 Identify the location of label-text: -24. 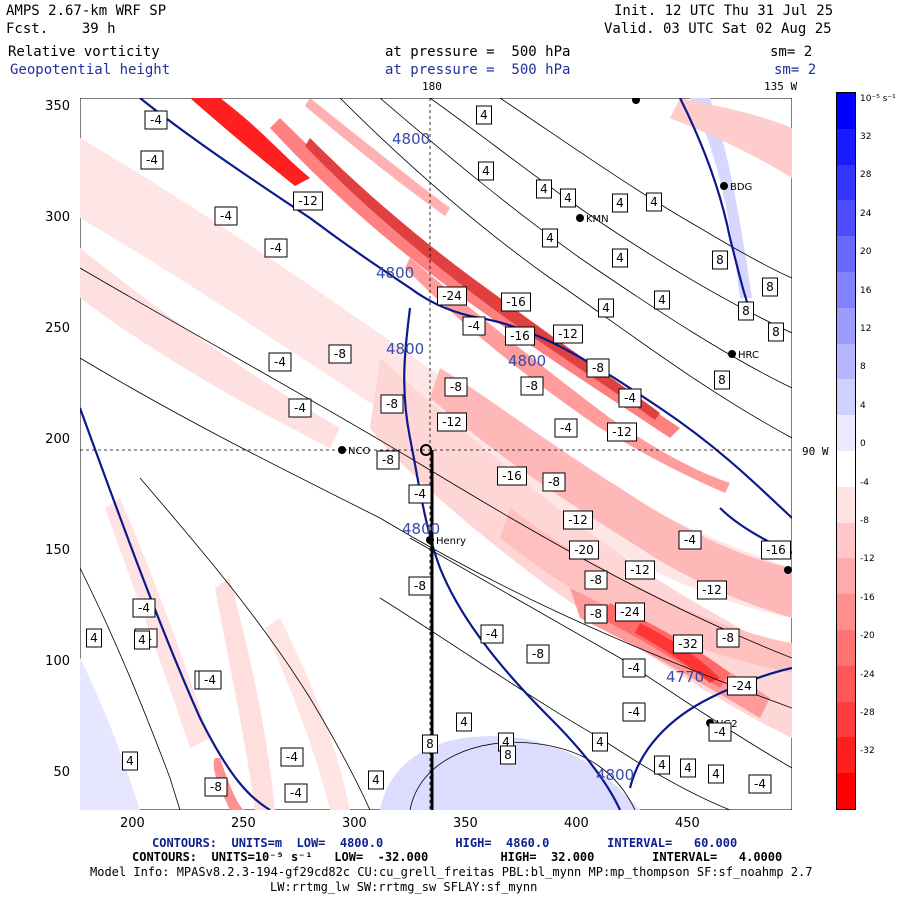
(630, 612).